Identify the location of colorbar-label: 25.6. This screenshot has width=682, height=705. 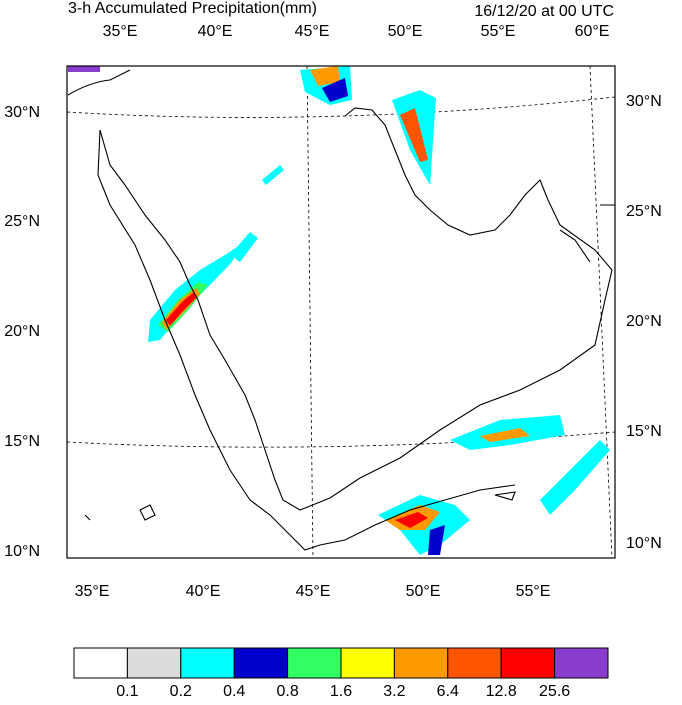
(554, 691).